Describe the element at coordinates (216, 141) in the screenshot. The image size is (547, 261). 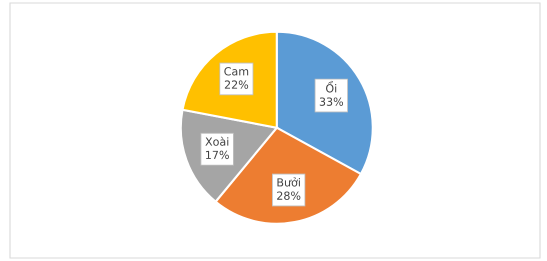
I see `slice-label: Xoài` at that location.